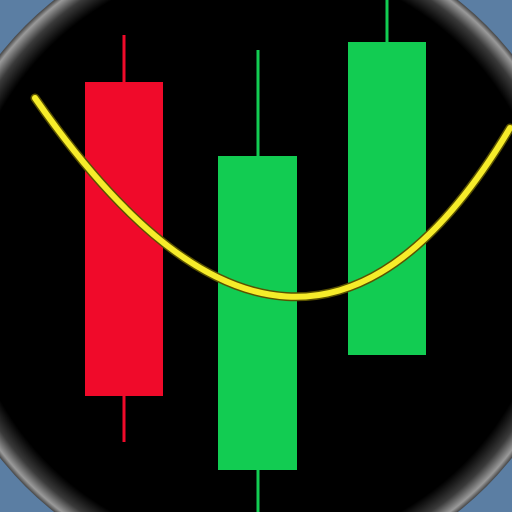  I want to click on red-candle-body, so click(124, 239).